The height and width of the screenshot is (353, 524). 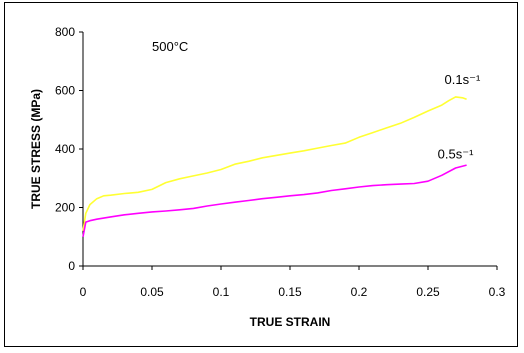 What do you see at coordinates (497, 292) in the screenshot?
I see `x-tick-label: 0.3` at bounding box center [497, 292].